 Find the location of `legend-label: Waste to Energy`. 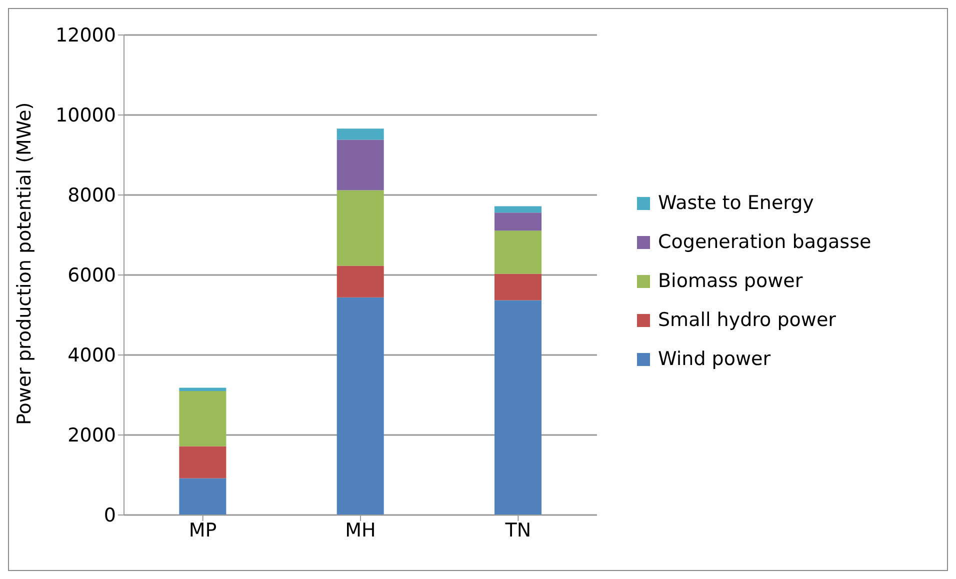

legend-label: Waste to Energy is located at coordinates (736, 203).